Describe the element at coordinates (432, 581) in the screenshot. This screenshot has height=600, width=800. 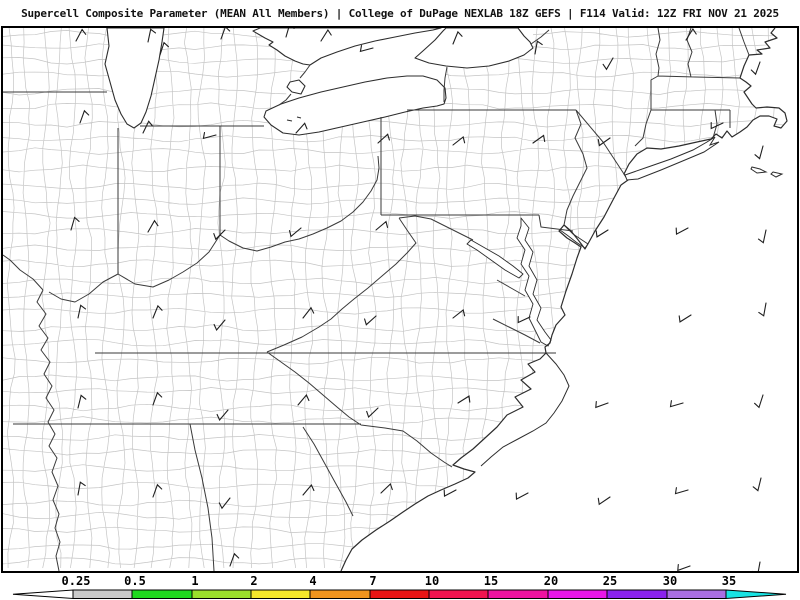
I see `colorbar-tick-label: 10` at that location.